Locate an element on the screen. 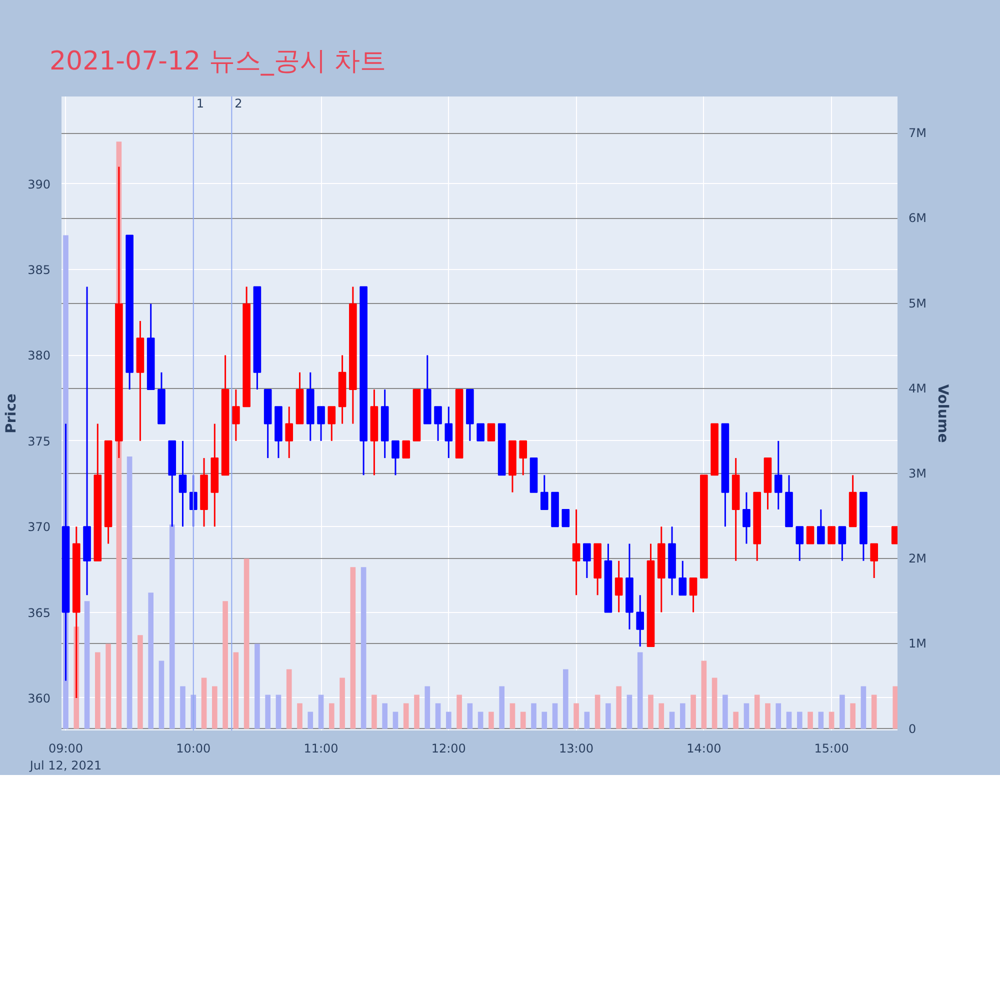  y2-tick-label: 7M is located at coordinates (917, 133).